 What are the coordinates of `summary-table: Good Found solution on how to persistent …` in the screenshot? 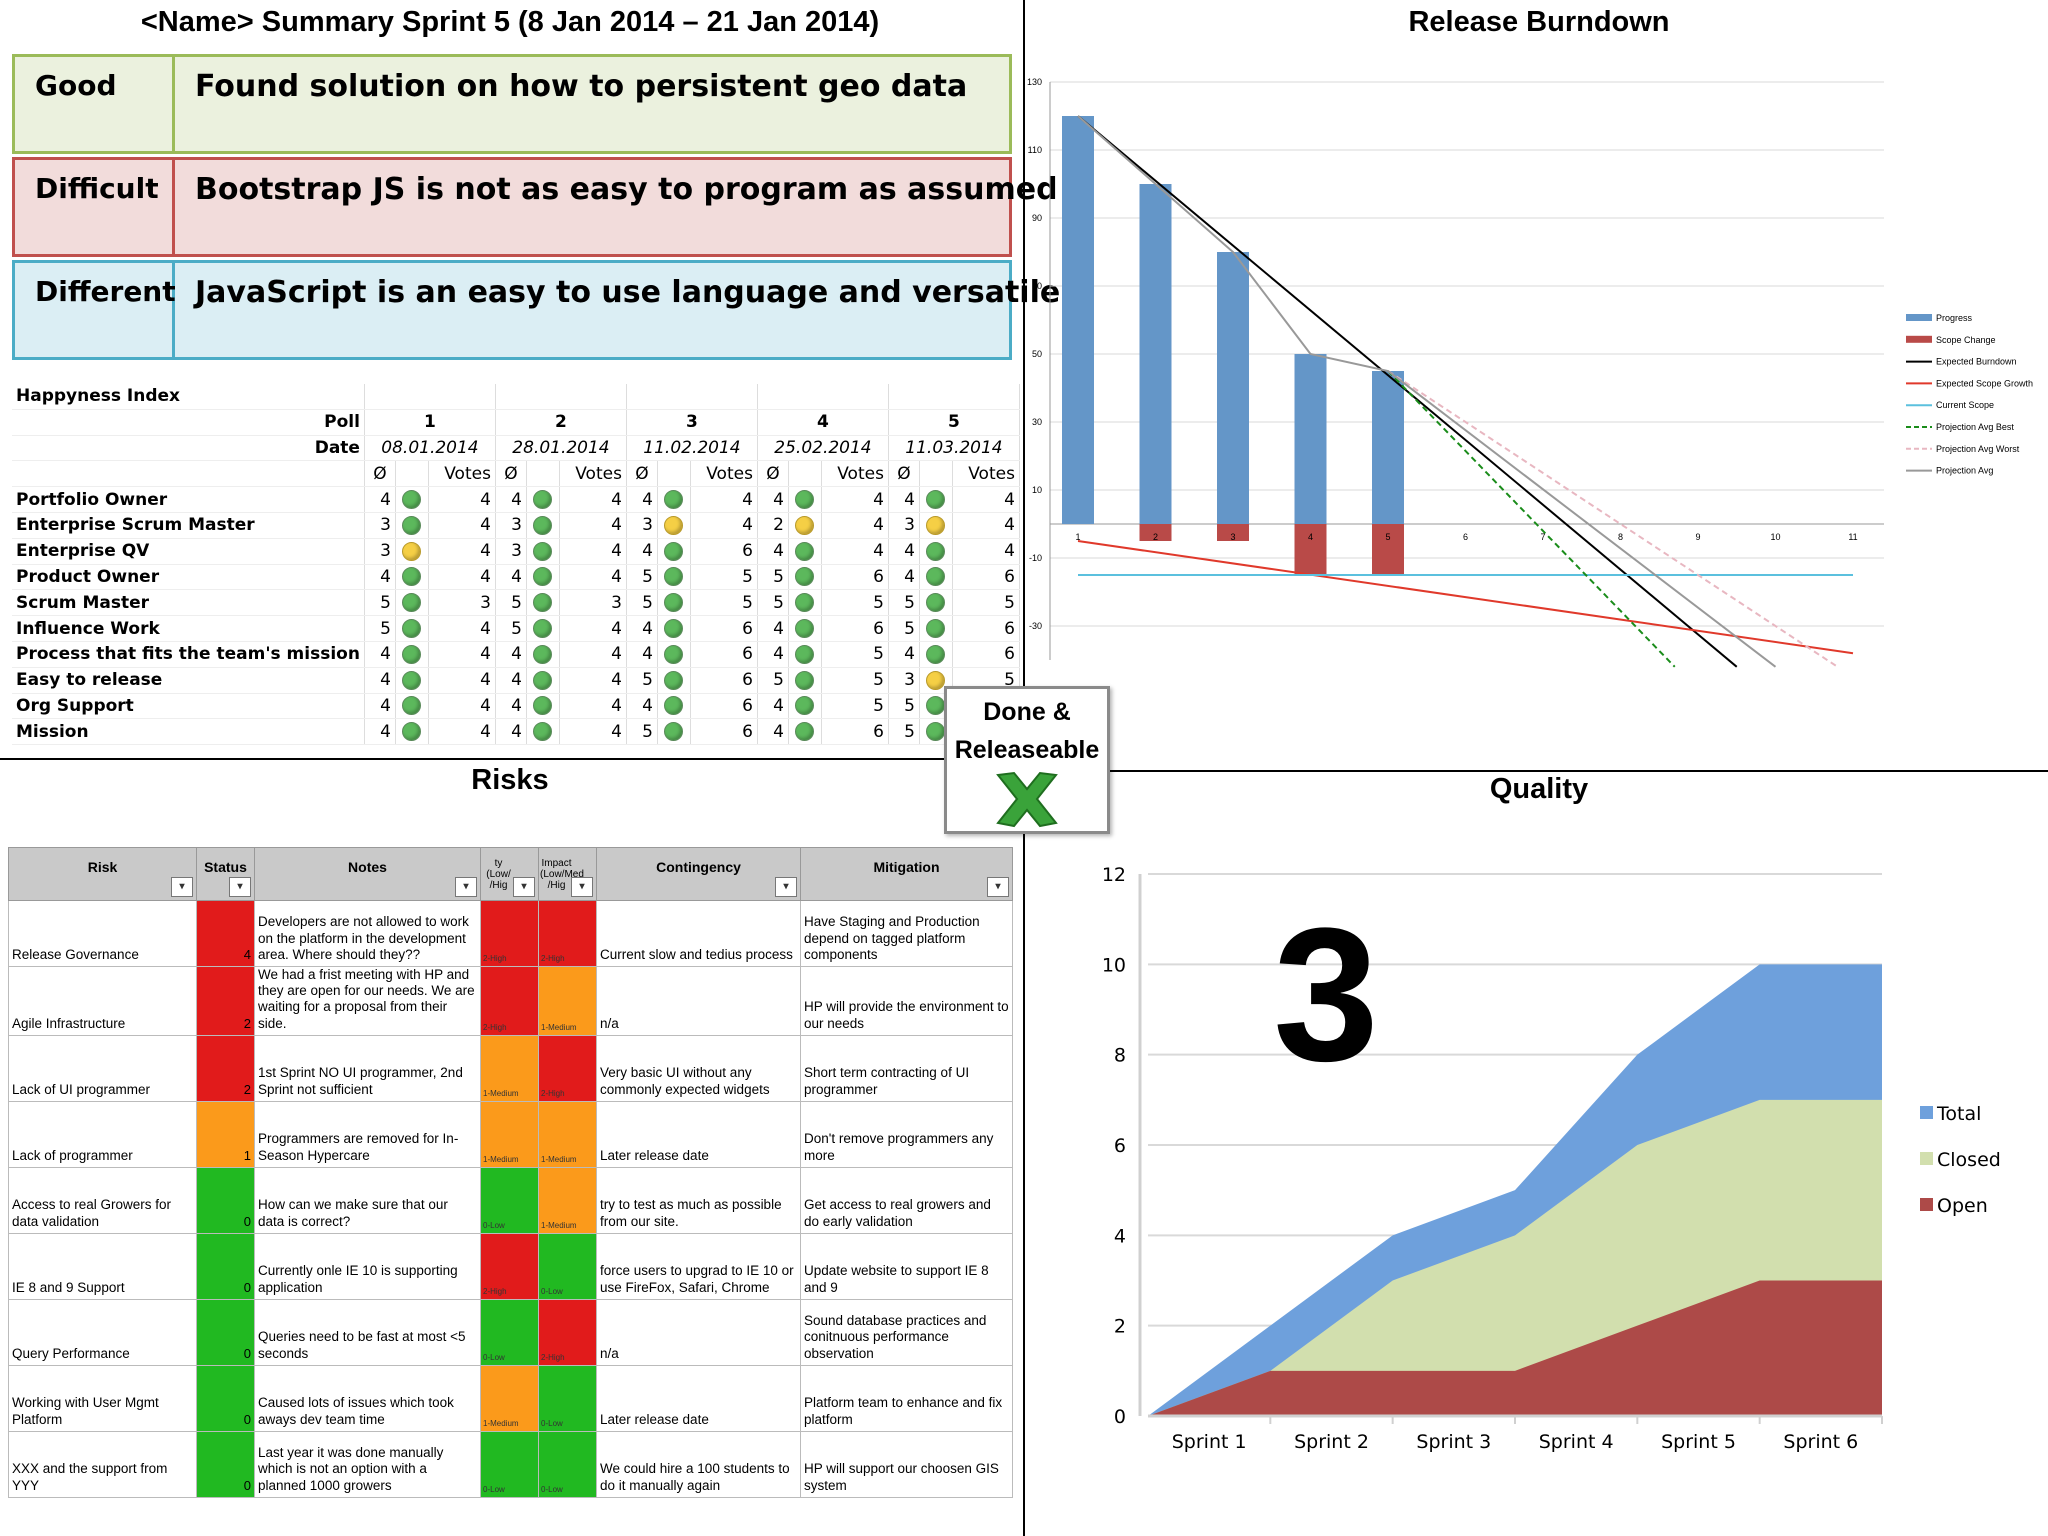 It's located at (536, 208).